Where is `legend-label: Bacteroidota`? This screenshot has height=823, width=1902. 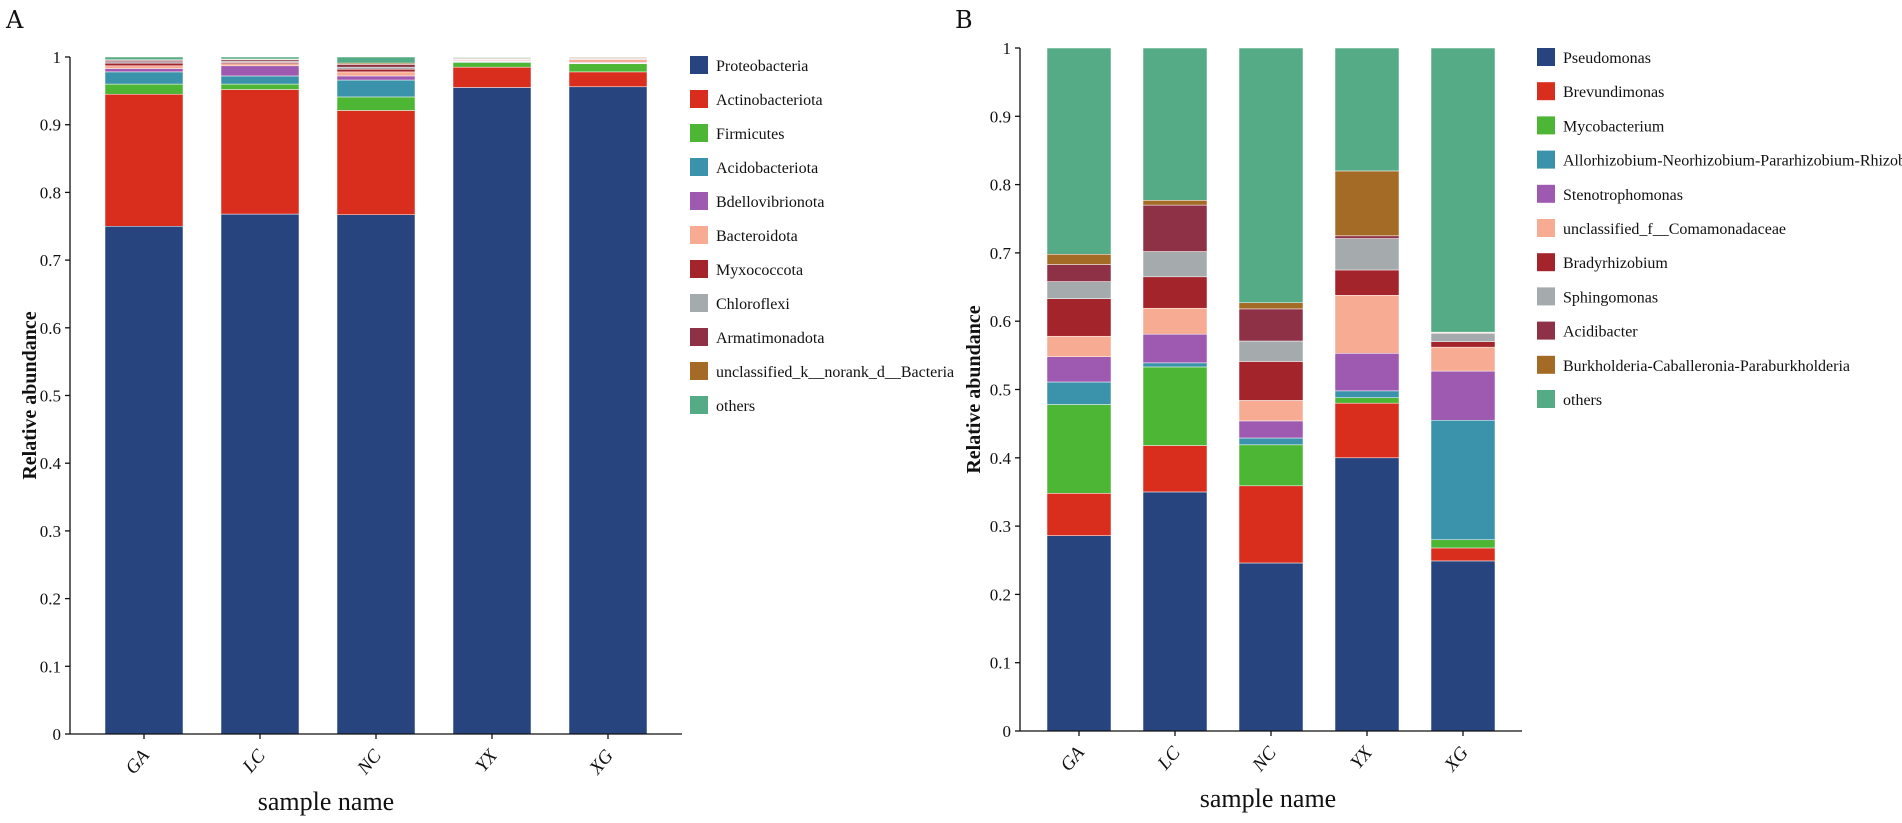 legend-label: Bacteroidota is located at coordinates (757, 236).